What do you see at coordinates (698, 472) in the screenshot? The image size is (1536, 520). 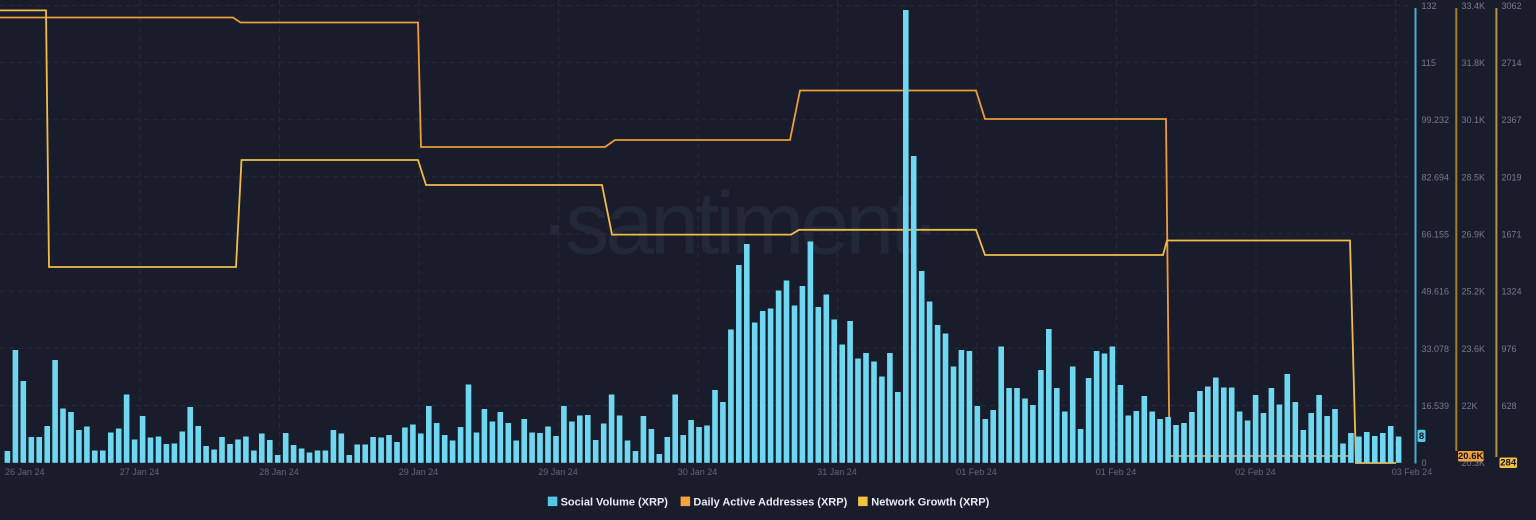 I see `svg-text: 30 Jan 24` at bounding box center [698, 472].